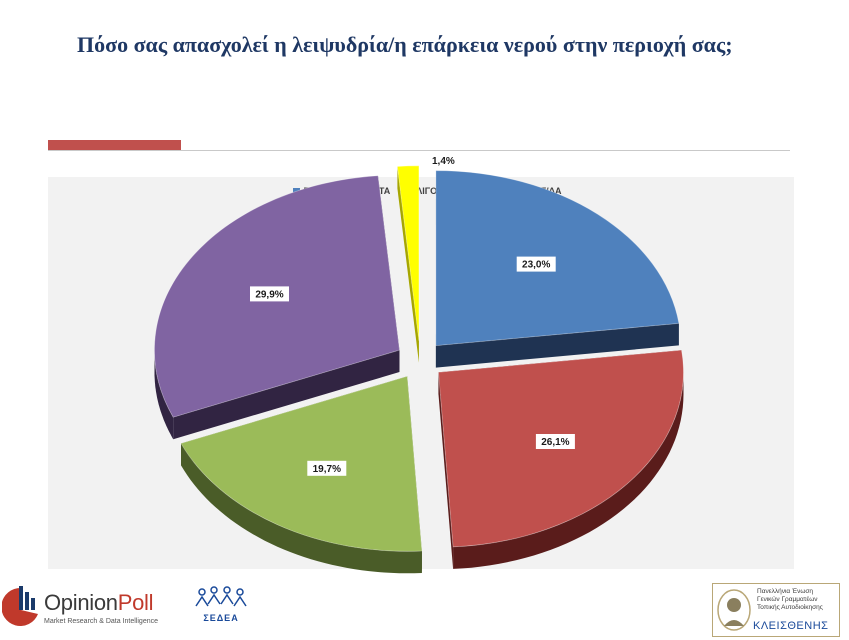 This screenshot has width=849, height=640. What do you see at coordinates (114, 145) in the screenshot?
I see `title-accent-bar` at bounding box center [114, 145].